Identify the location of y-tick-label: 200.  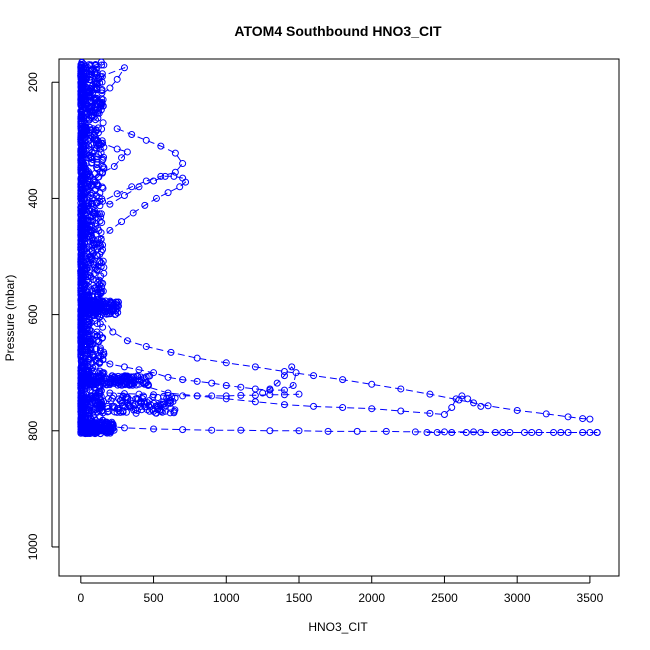
(33, 82).